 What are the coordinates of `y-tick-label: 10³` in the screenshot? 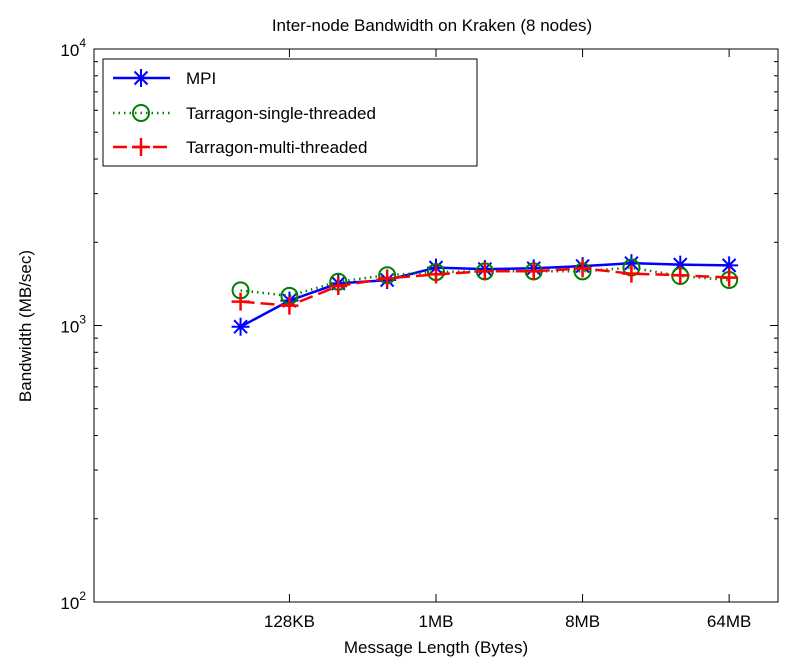 It's located at (73, 325).